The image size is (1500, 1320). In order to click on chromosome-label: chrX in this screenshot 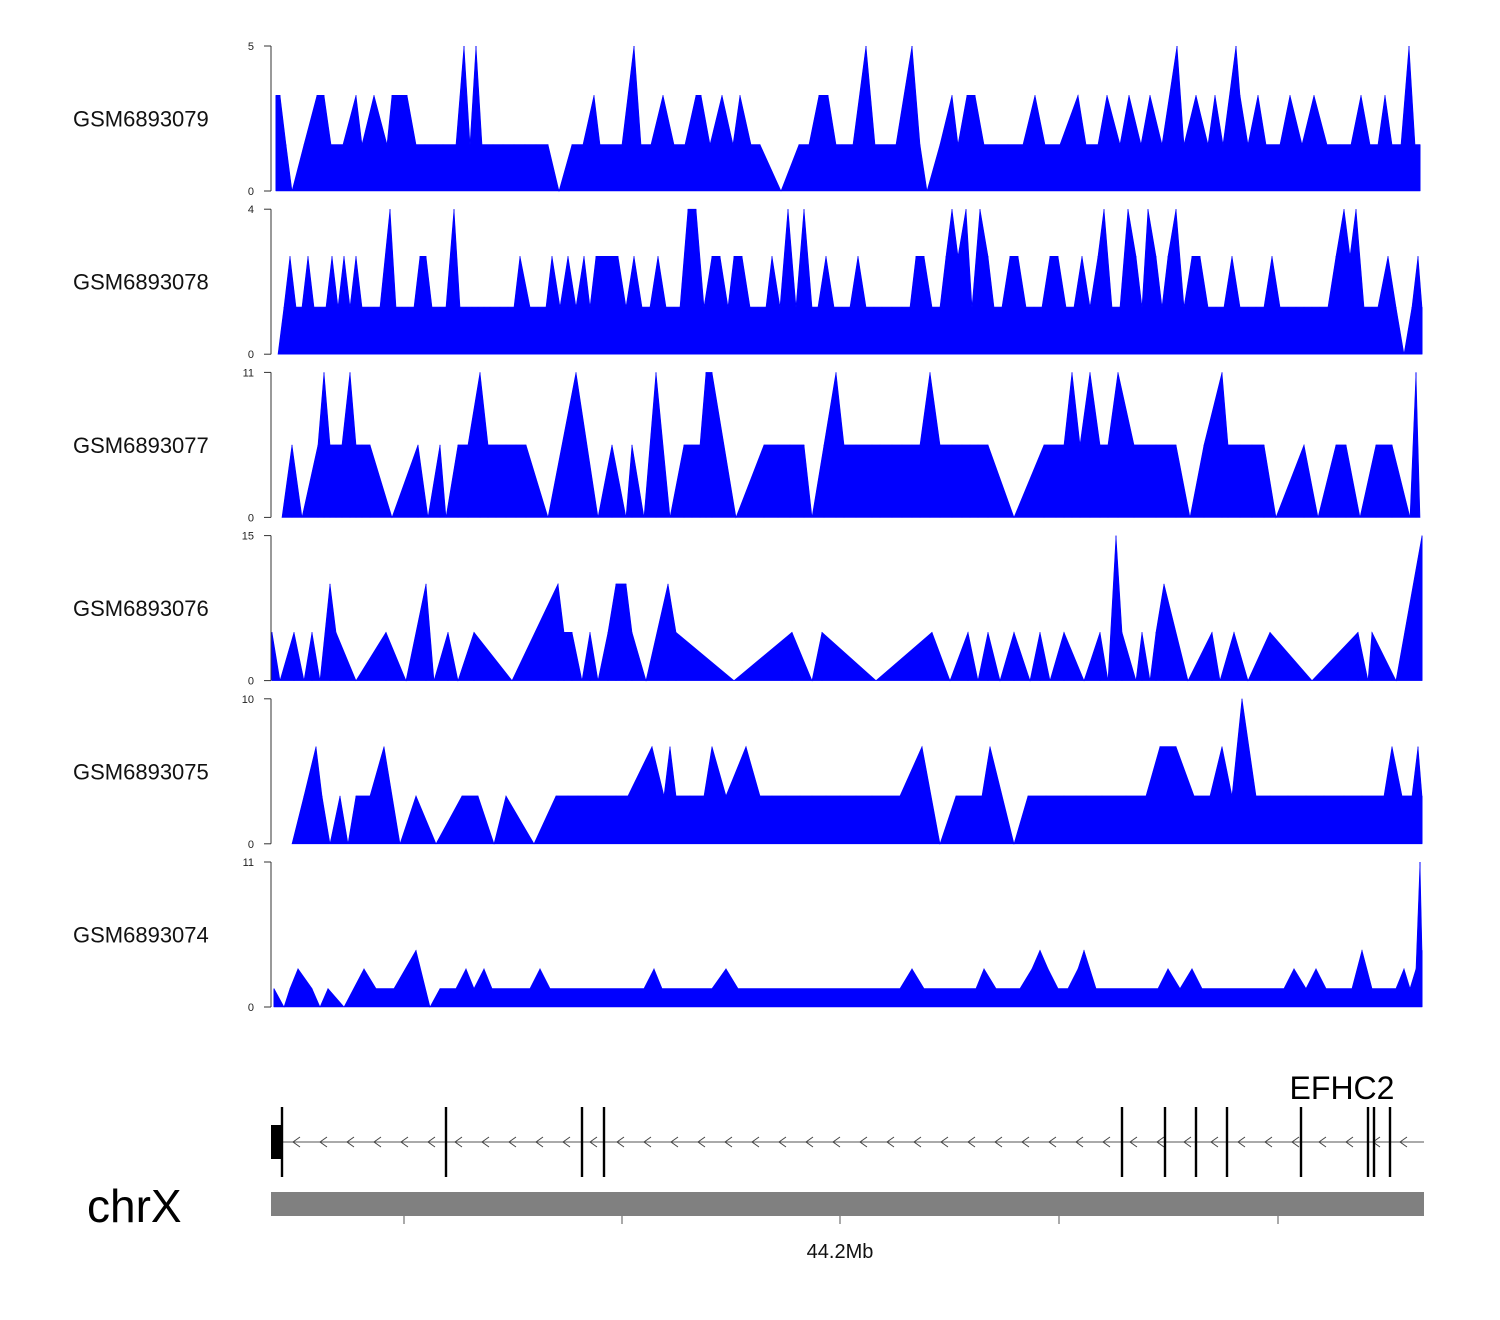, I will do `click(134, 1206)`.